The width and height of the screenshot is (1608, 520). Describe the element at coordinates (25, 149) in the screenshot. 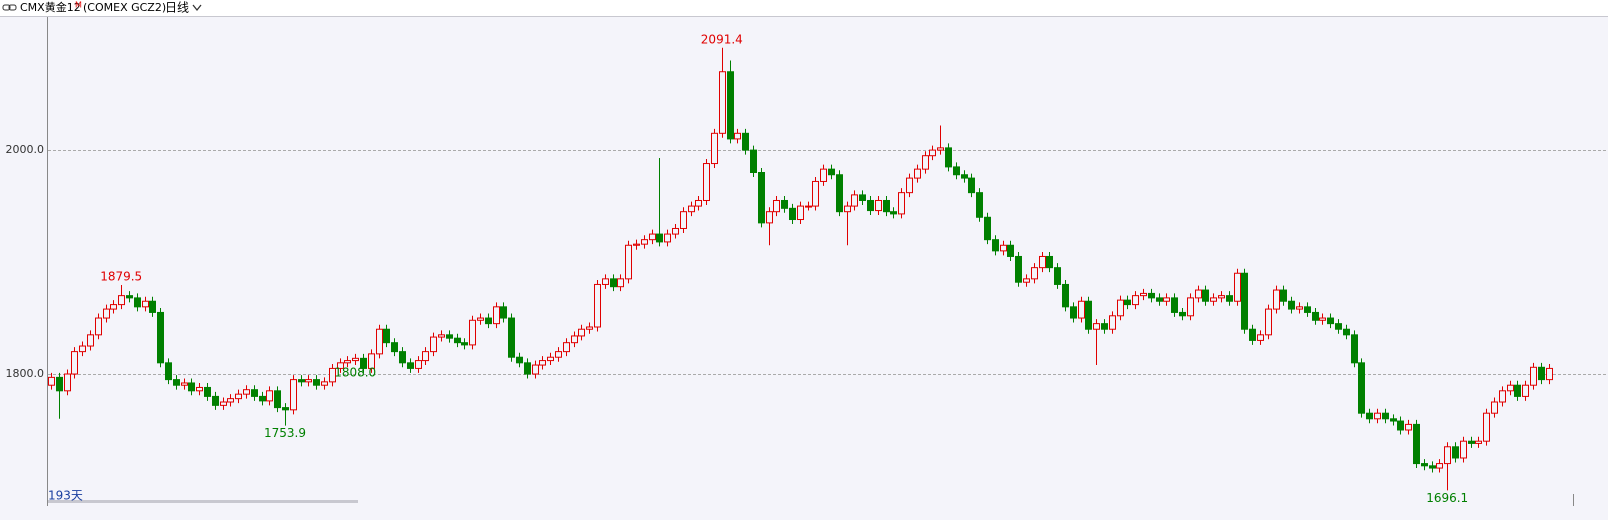

I see `y-tick-label: 2000.0` at that location.